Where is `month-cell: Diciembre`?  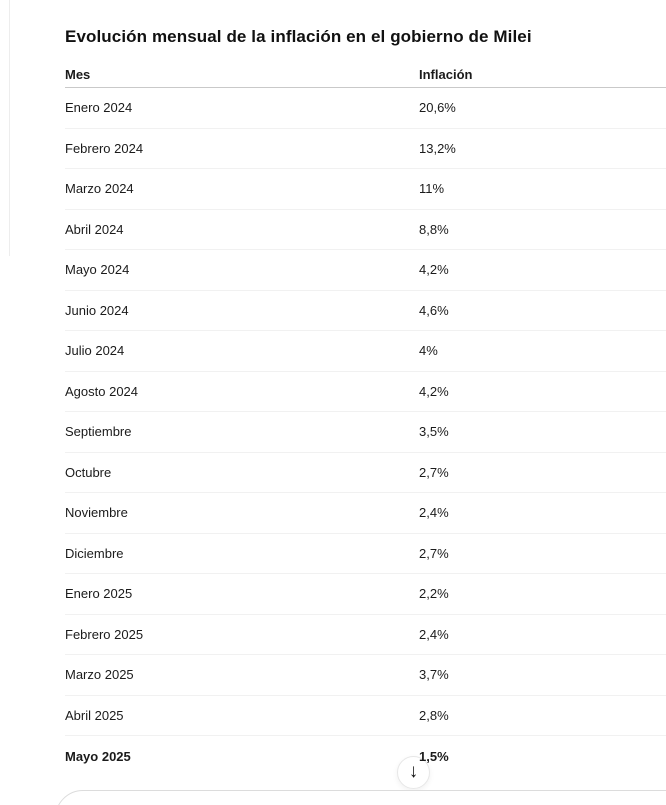 month-cell: Diciembre is located at coordinates (94, 553).